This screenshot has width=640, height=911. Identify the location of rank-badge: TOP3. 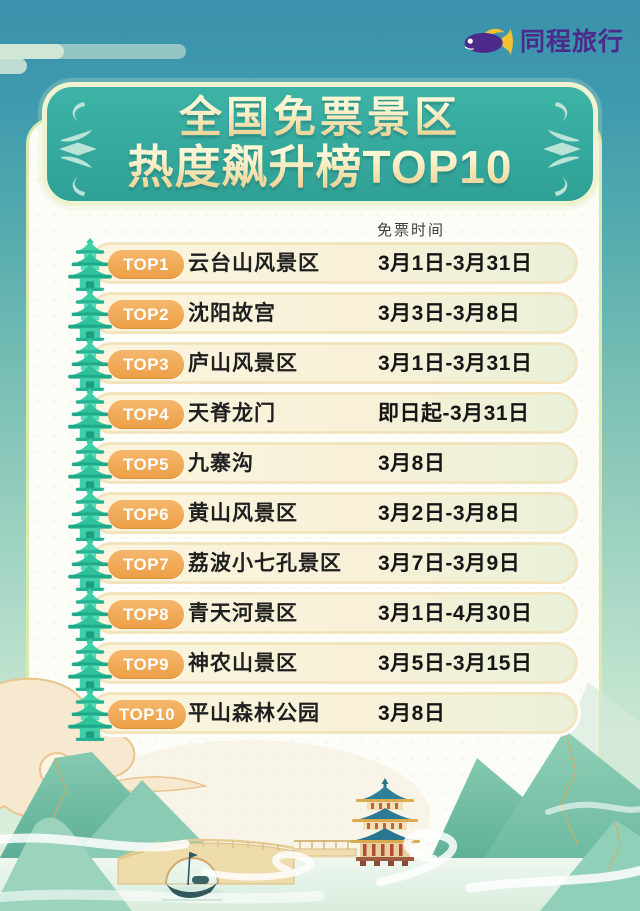
(146, 364).